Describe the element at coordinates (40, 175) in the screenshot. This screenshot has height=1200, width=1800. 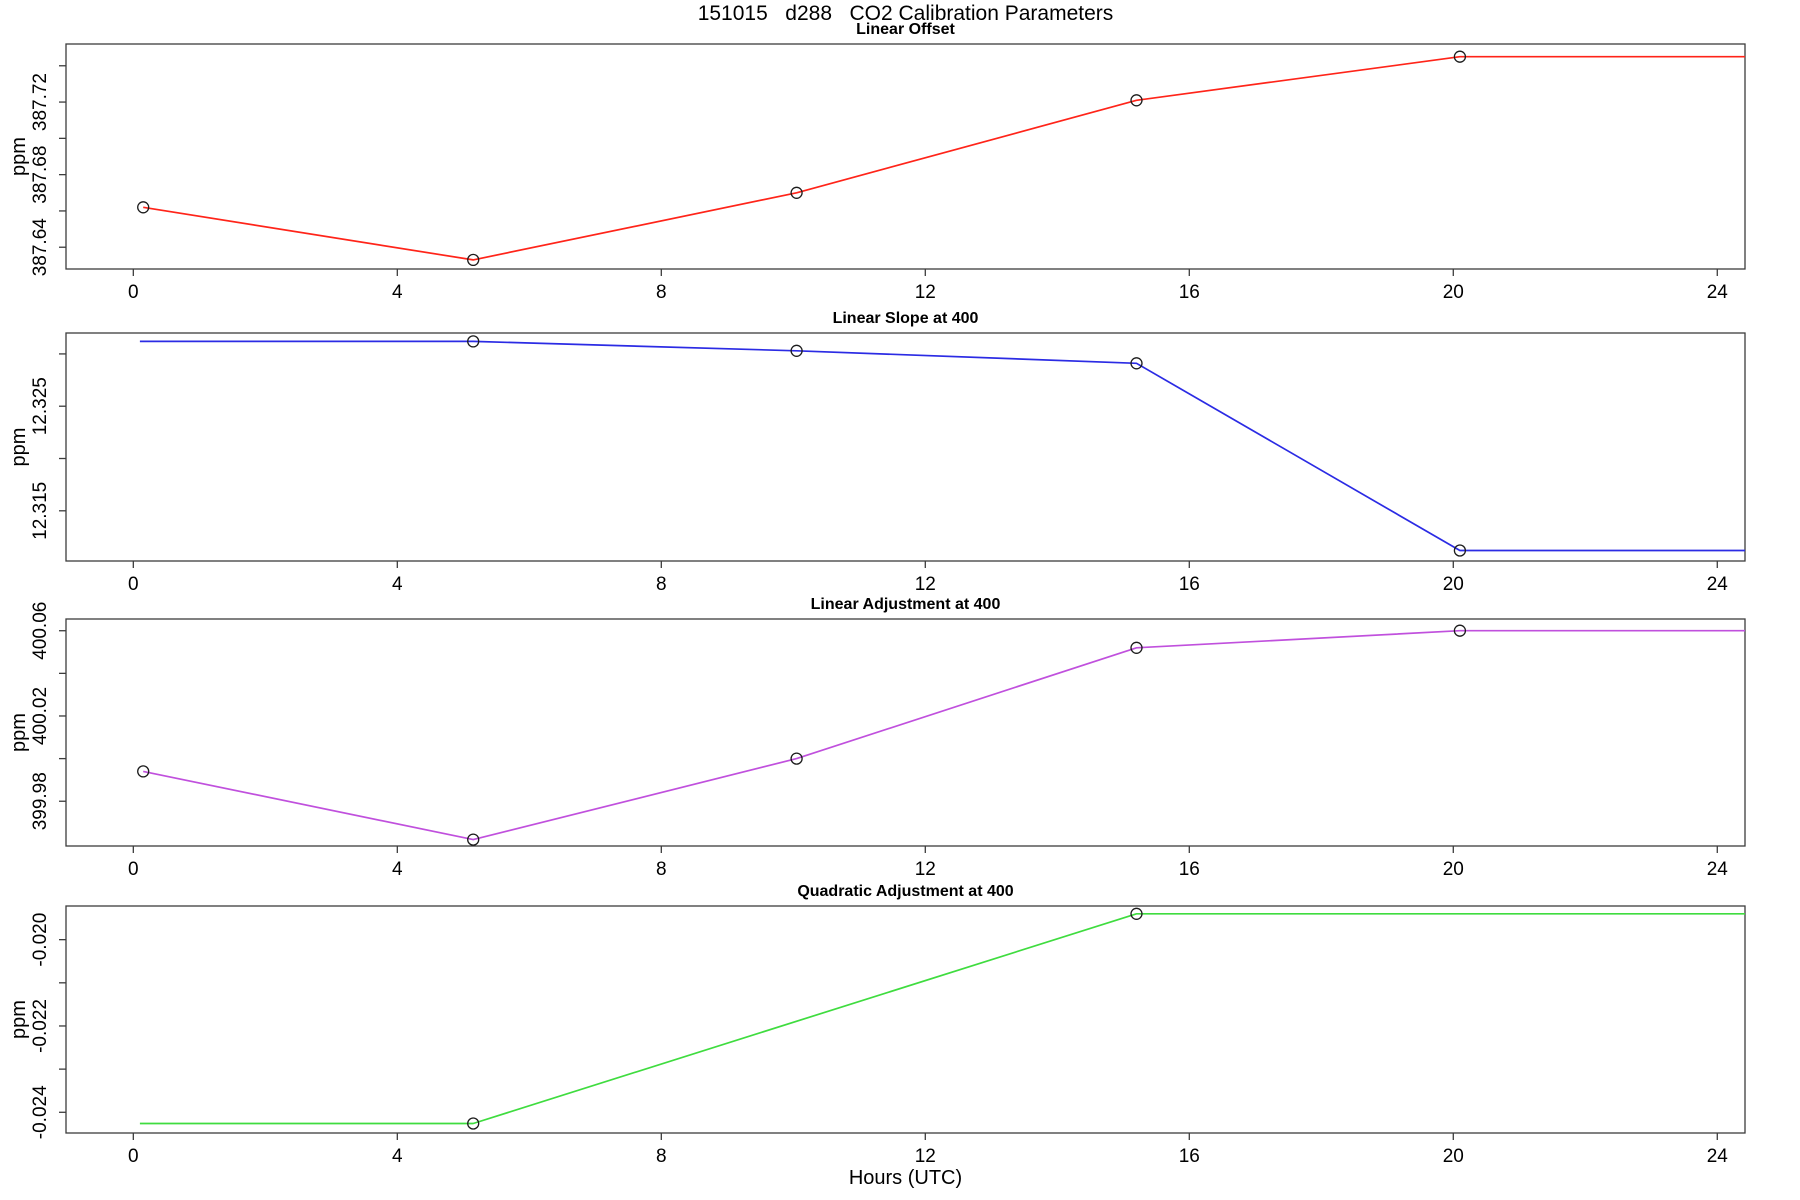
I see `y-tick-label: 387.68` at that location.